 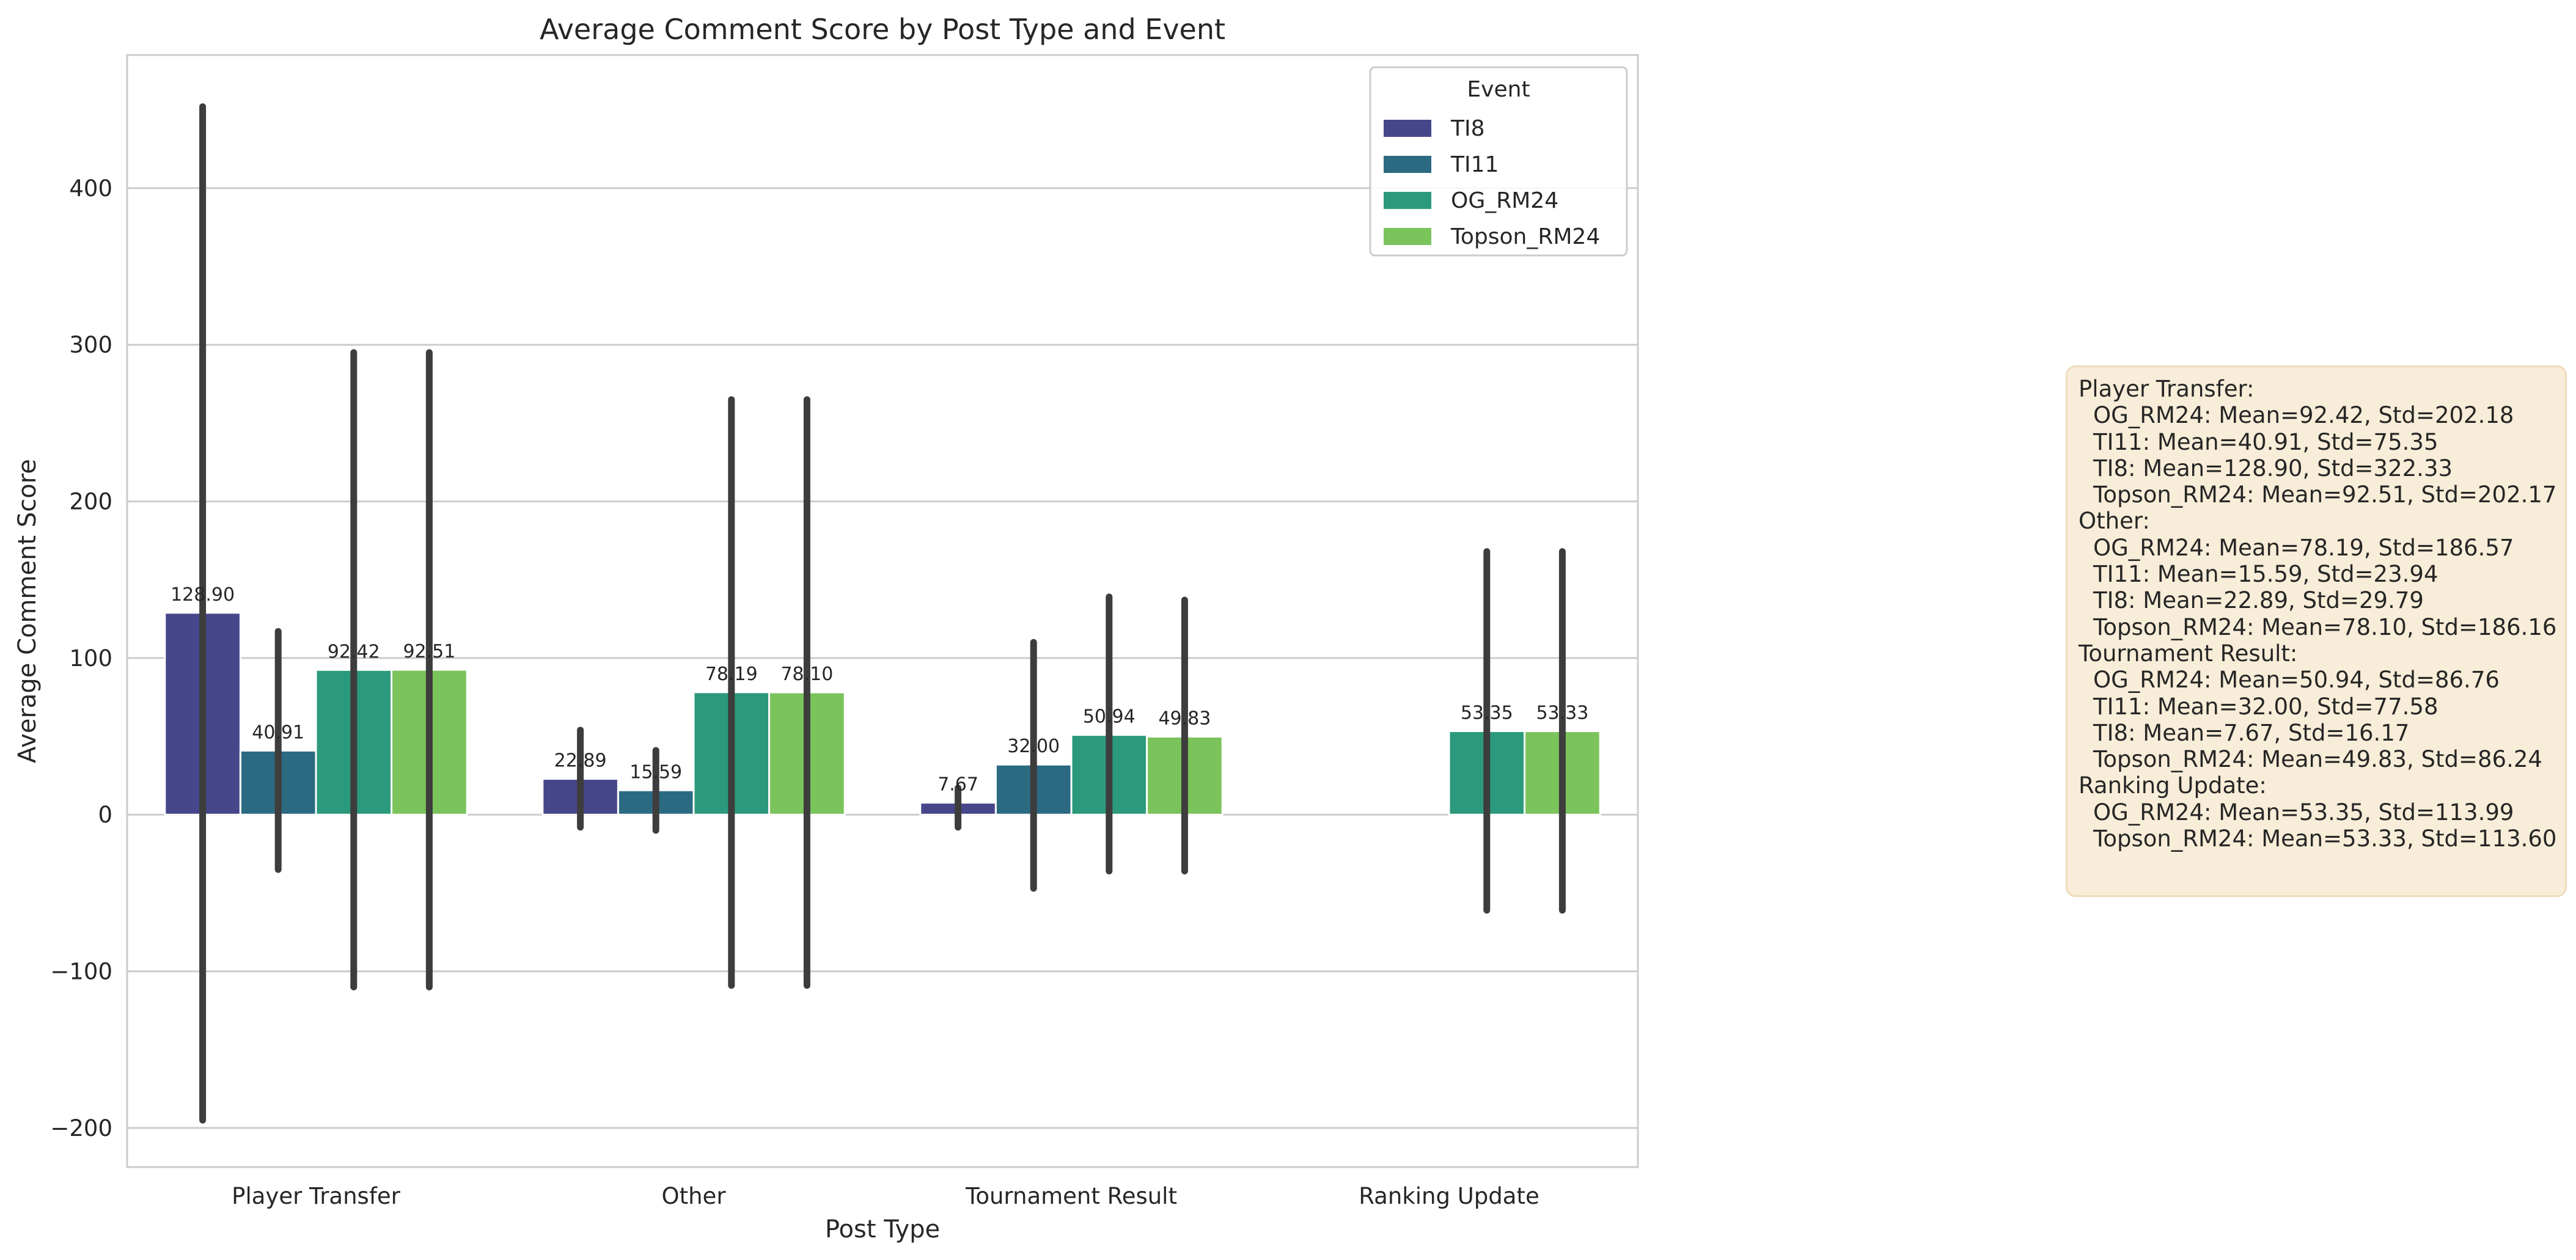 What do you see at coordinates (1184, 719) in the screenshot?
I see `bar-value-label: 49.83` at bounding box center [1184, 719].